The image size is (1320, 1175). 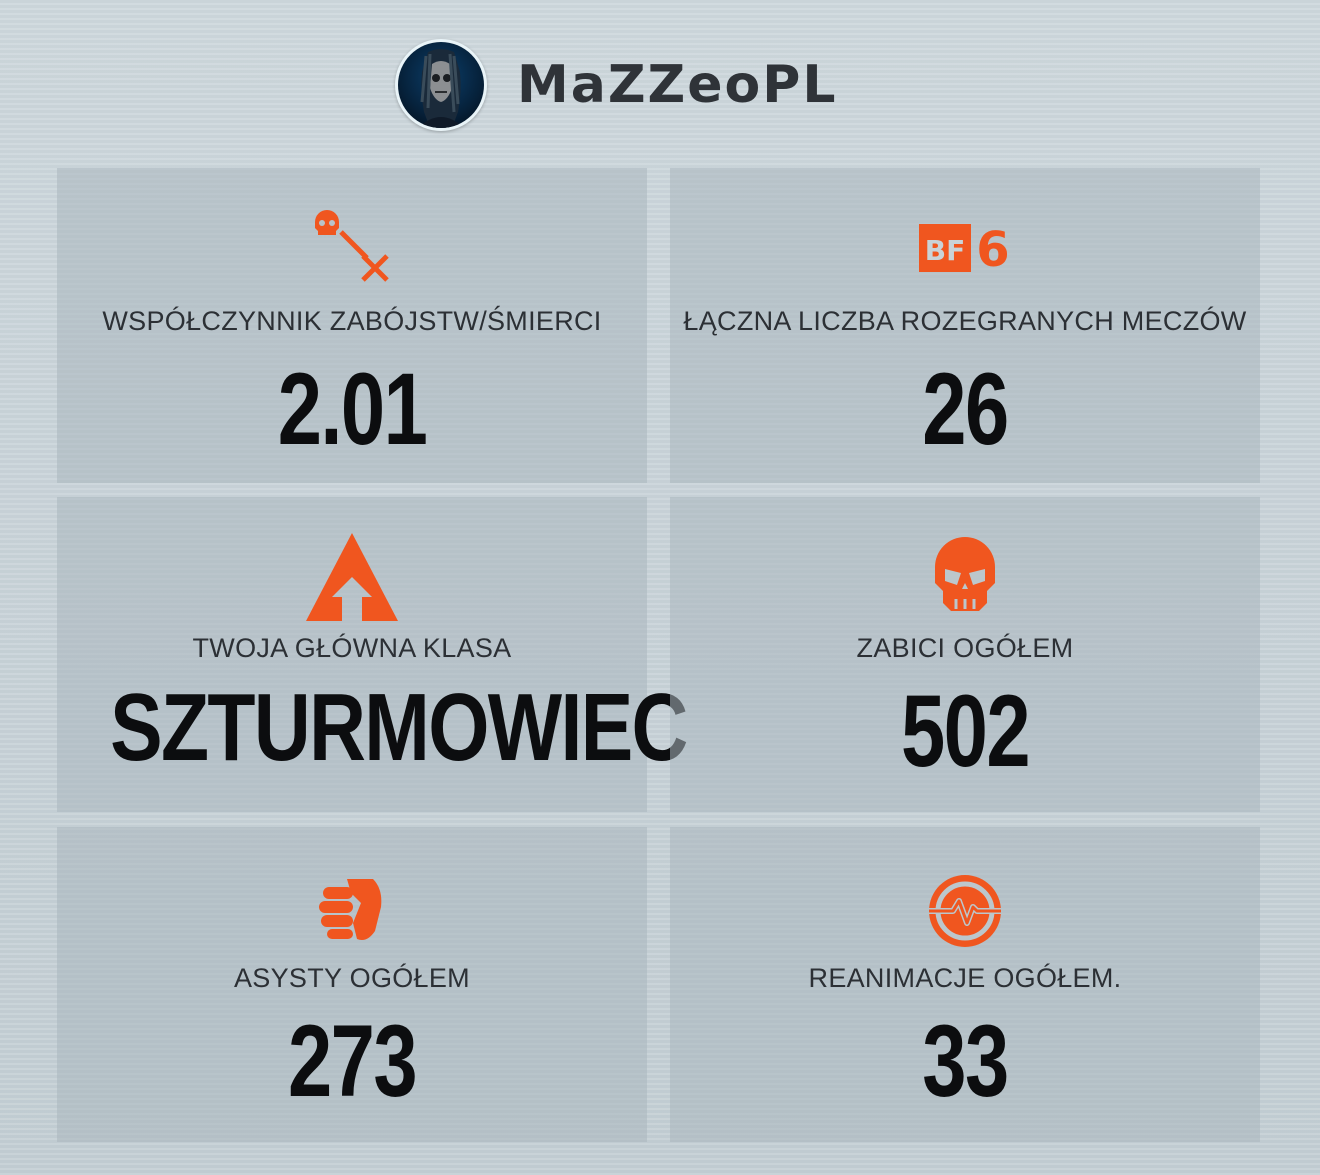 I want to click on stat-card-revives: REANIMACJE OGÓŁEM. 33, so click(x=965, y=984).